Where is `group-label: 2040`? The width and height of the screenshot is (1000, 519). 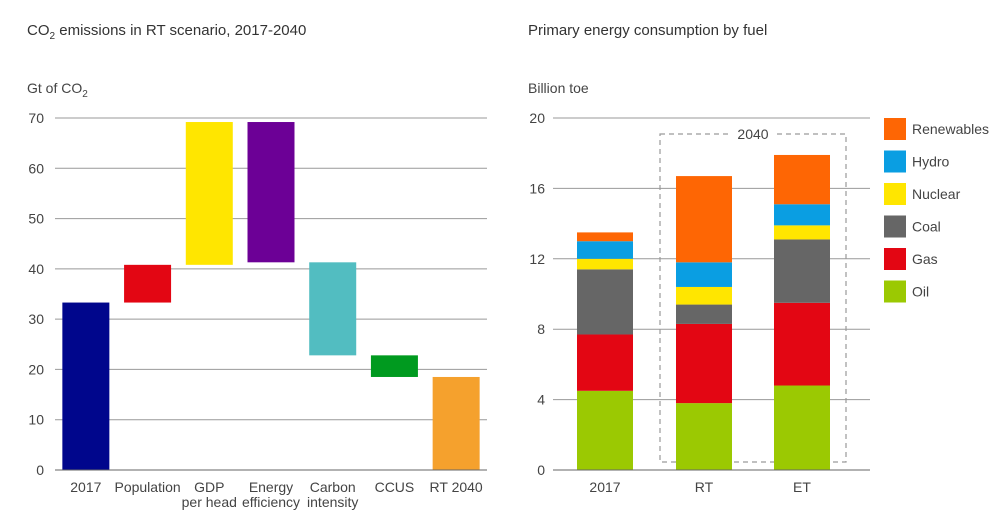 group-label: 2040 is located at coordinates (752, 134).